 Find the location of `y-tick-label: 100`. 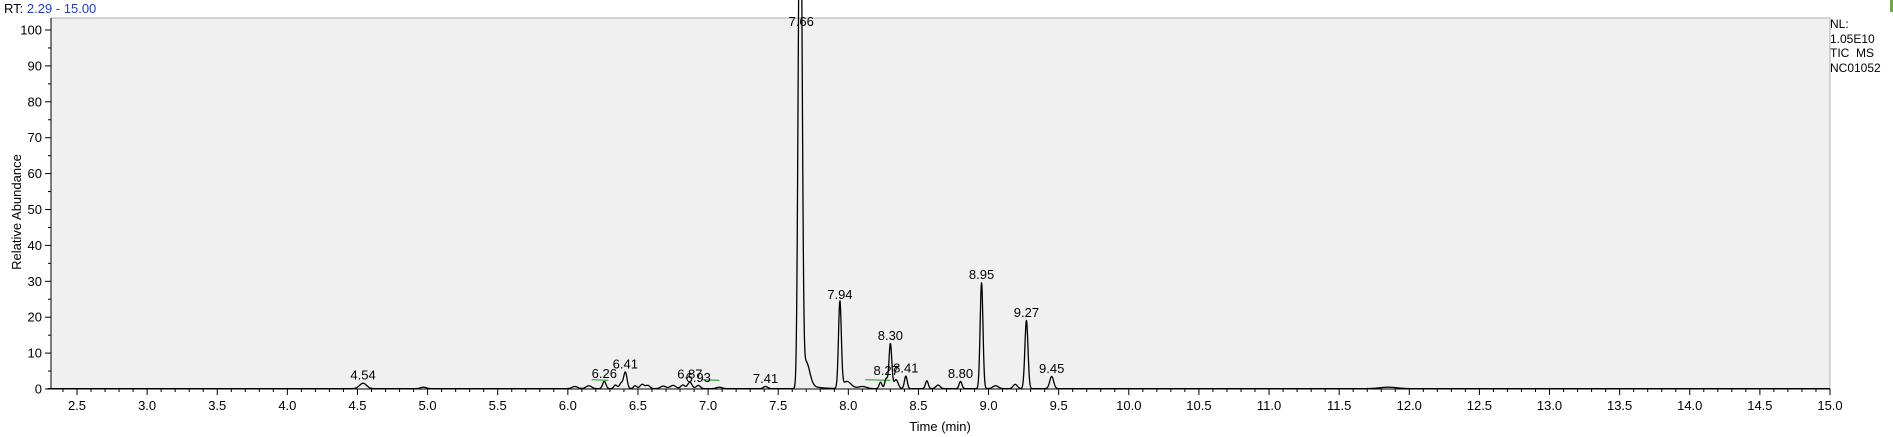

y-tick-label: 100 is located at coordinates (31, 30).